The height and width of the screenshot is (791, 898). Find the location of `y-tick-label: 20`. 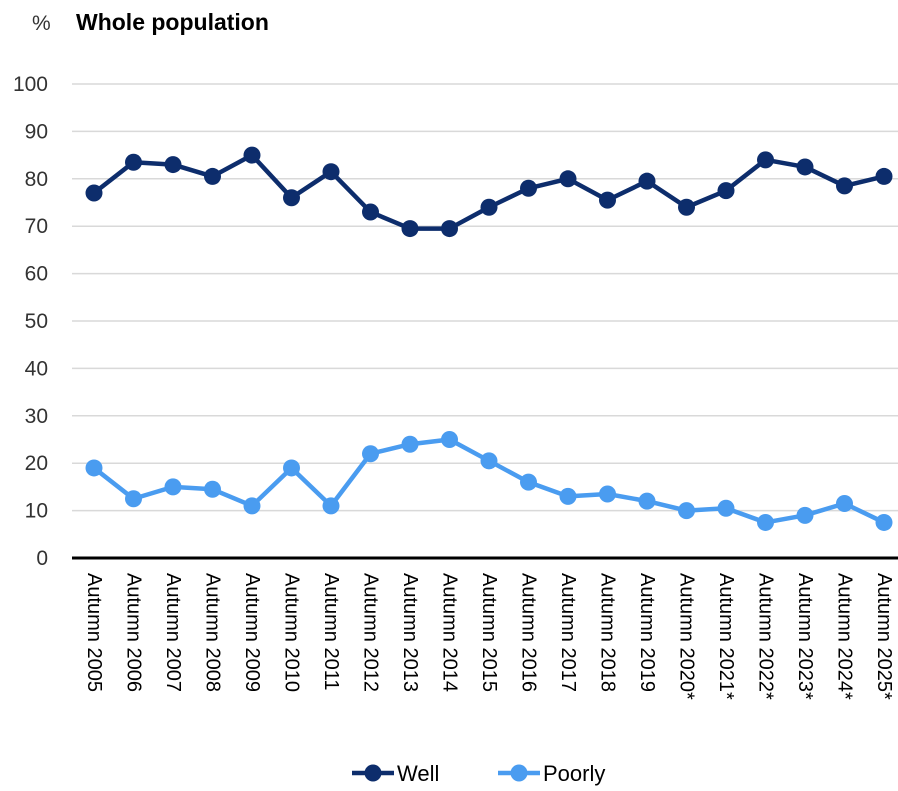

y-tick-label: 20 is located at coordinates (36, 463).